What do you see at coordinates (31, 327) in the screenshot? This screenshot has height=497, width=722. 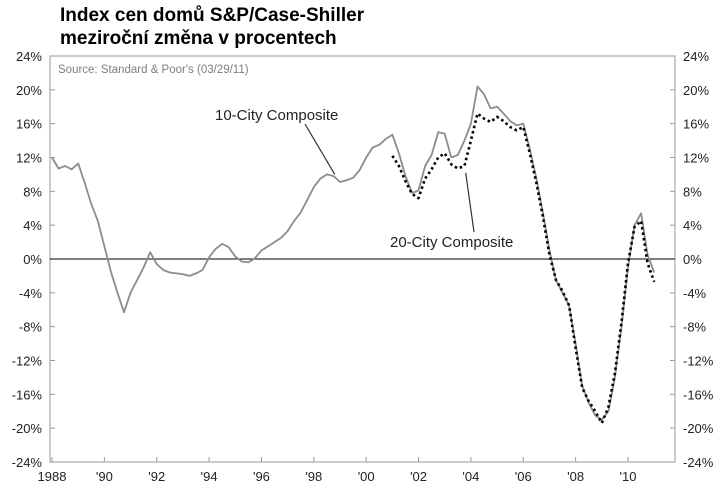 I see `y-tick-label-left: -8%` at bounding box center [31, 327].